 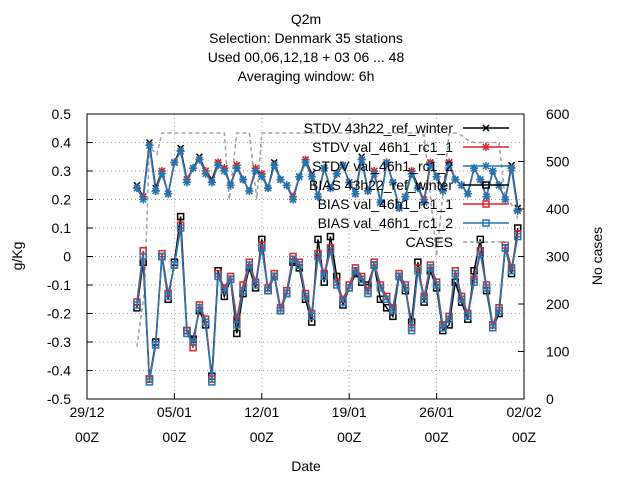 What do you see at coordinates (386, 223) in the screenshot?
I see `legend-label: BIAS val_46h1_rc1_2` at bounding box center [386, 223].